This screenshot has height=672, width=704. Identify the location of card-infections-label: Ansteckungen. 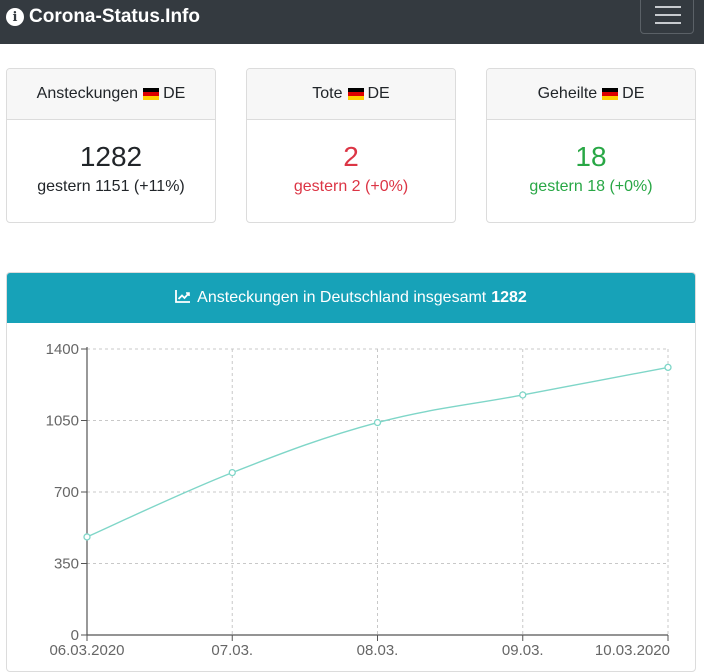
(87, 93).